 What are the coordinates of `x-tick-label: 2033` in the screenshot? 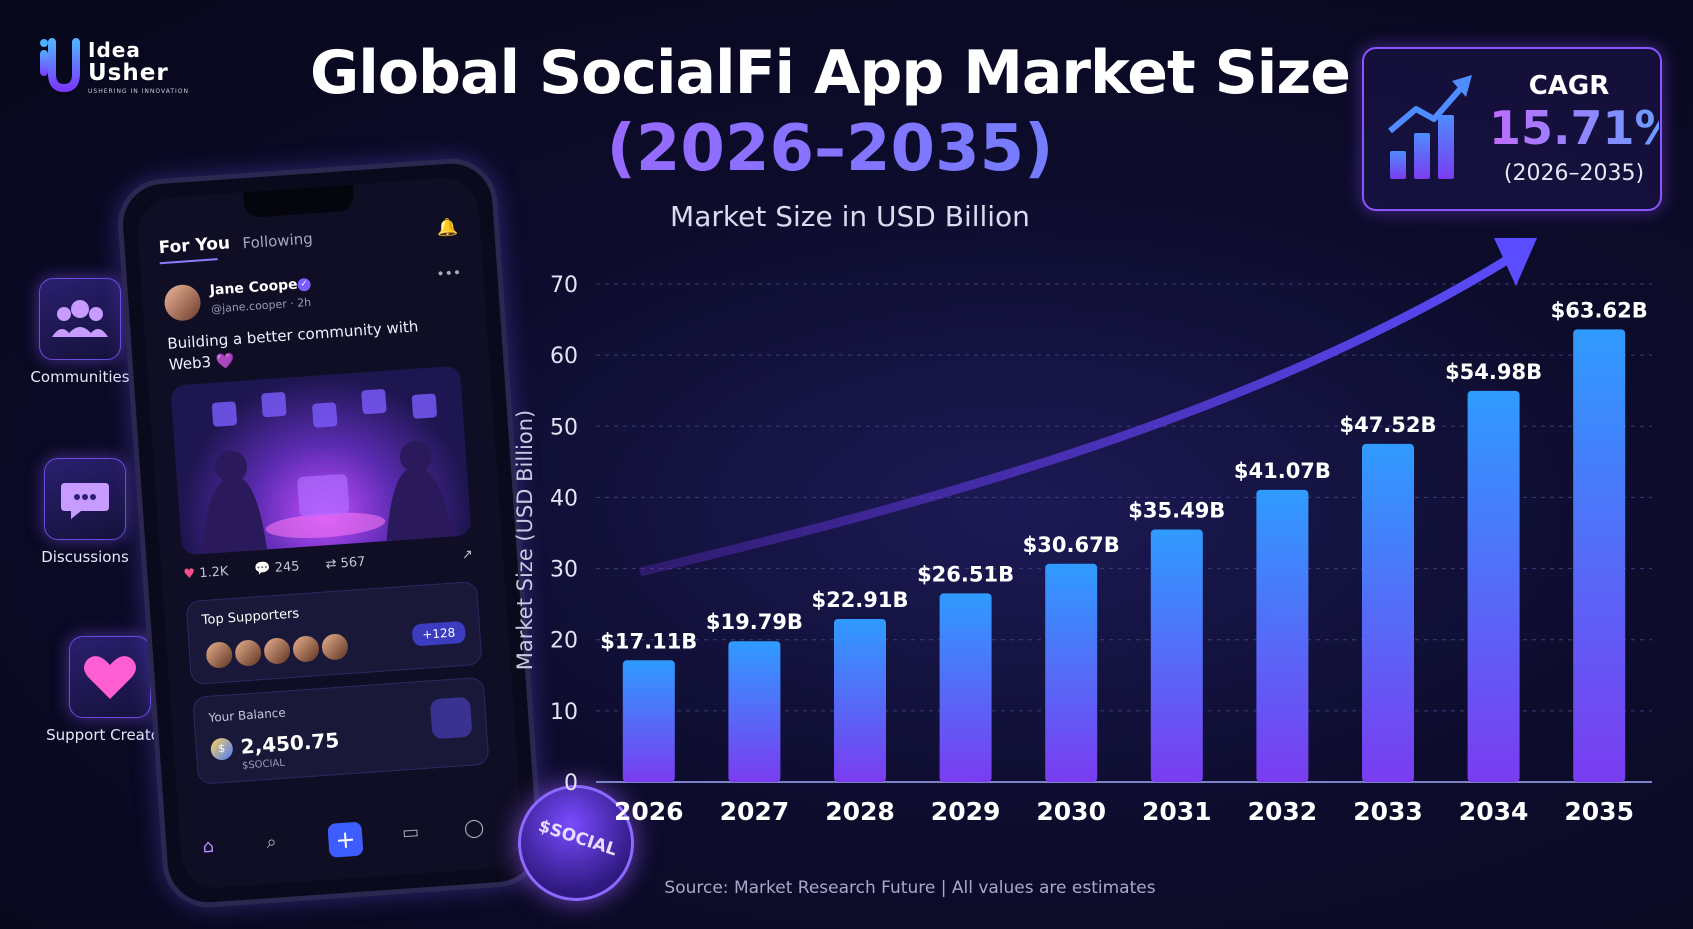 It's located at (1388, 811).